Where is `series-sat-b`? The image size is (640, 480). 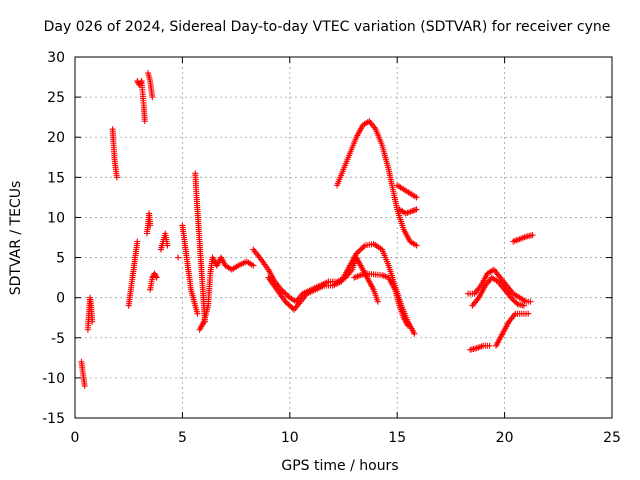
series-sat-b is located at coordinates (90, 313).